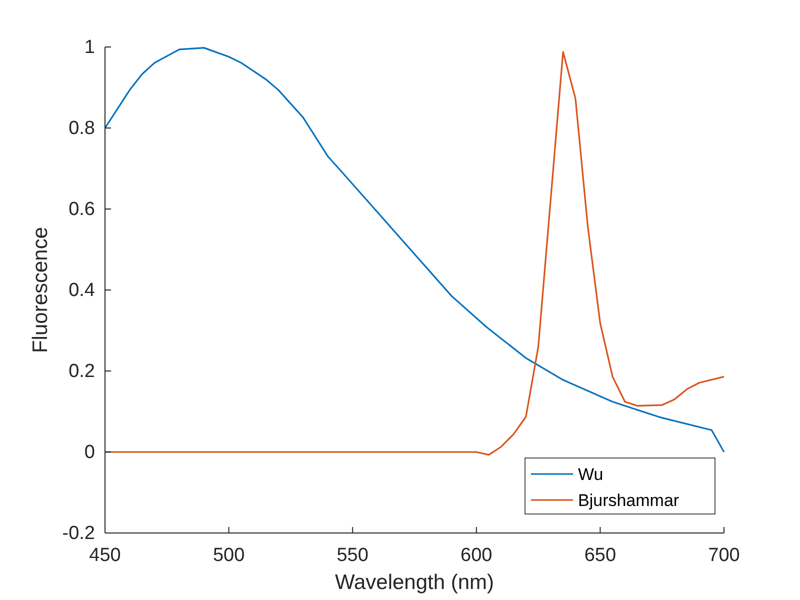 The width and height of the screenshot is (800, 600). Describe the element at coordinates (414, 582) in the screenshot. I see `x-axis-title: Wavelength (nm)` at that location.